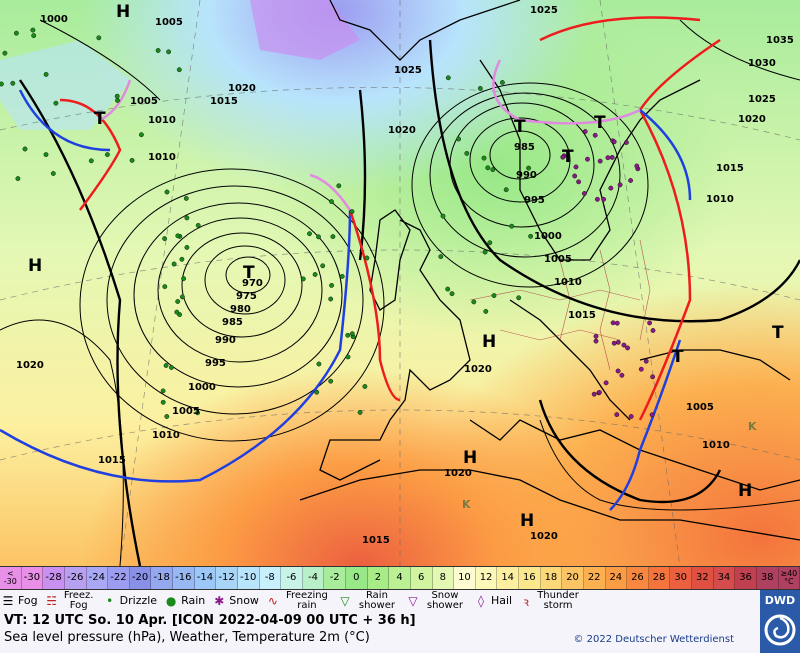 The height and width of the screenshot is (653, 800). What do you see at coordinates (444, 600) in the screenshot?
I see `legend-snow-shower-label: Snow shower` at bounding box center [444, 600].